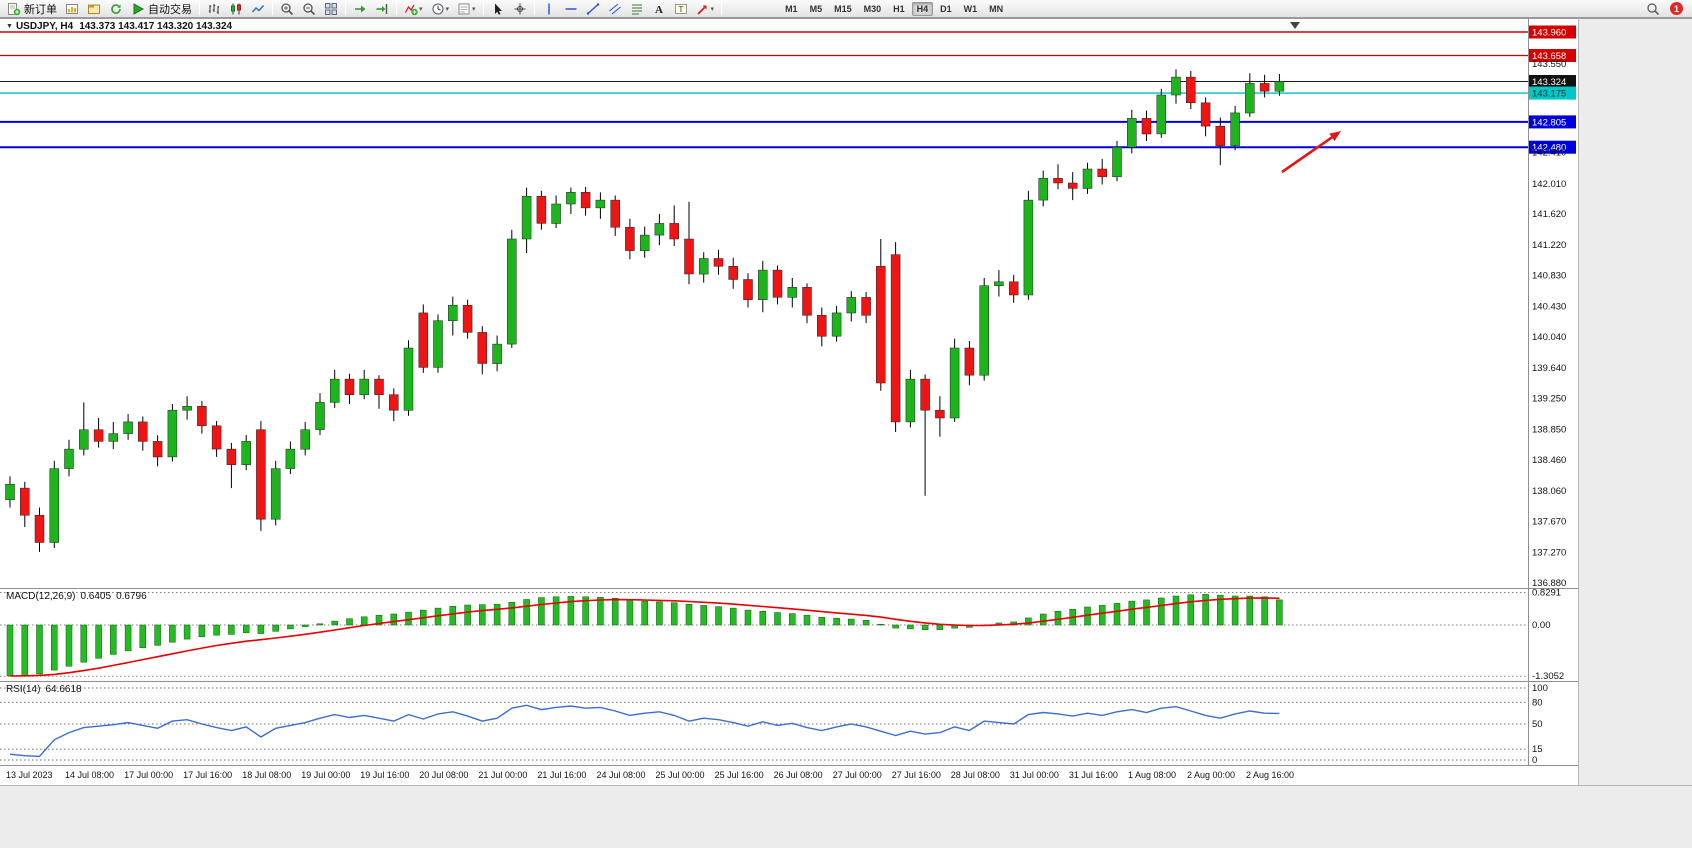 Image resolution: width=1692 pixels, height=848 pixels. What do you see at coordinates (637, 9) in the screenshot?
I see `fibonacci-button` at bounding box center [637, 9].